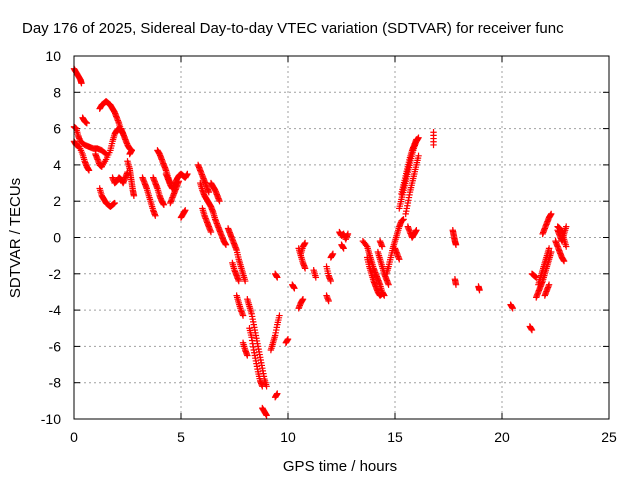  I want to click on y-tick-label: -4, so click(55, 310).